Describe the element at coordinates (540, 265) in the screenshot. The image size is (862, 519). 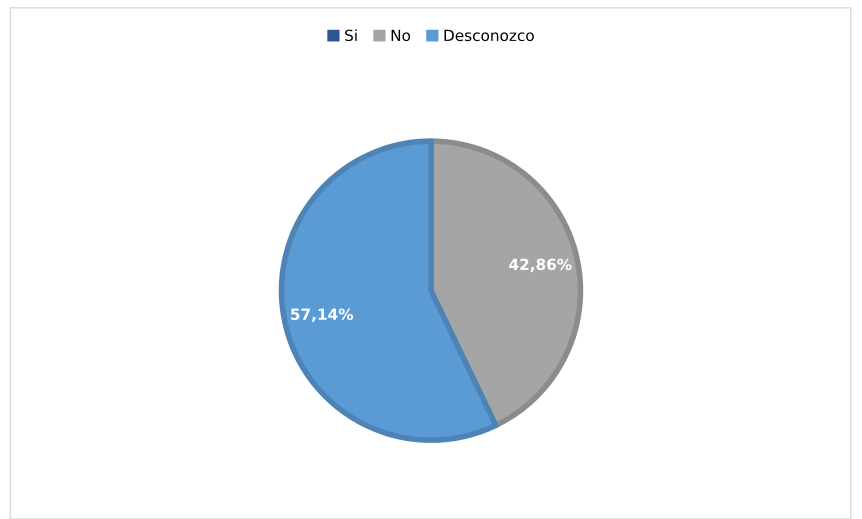
I see `data-label: 42,86%` at that location.